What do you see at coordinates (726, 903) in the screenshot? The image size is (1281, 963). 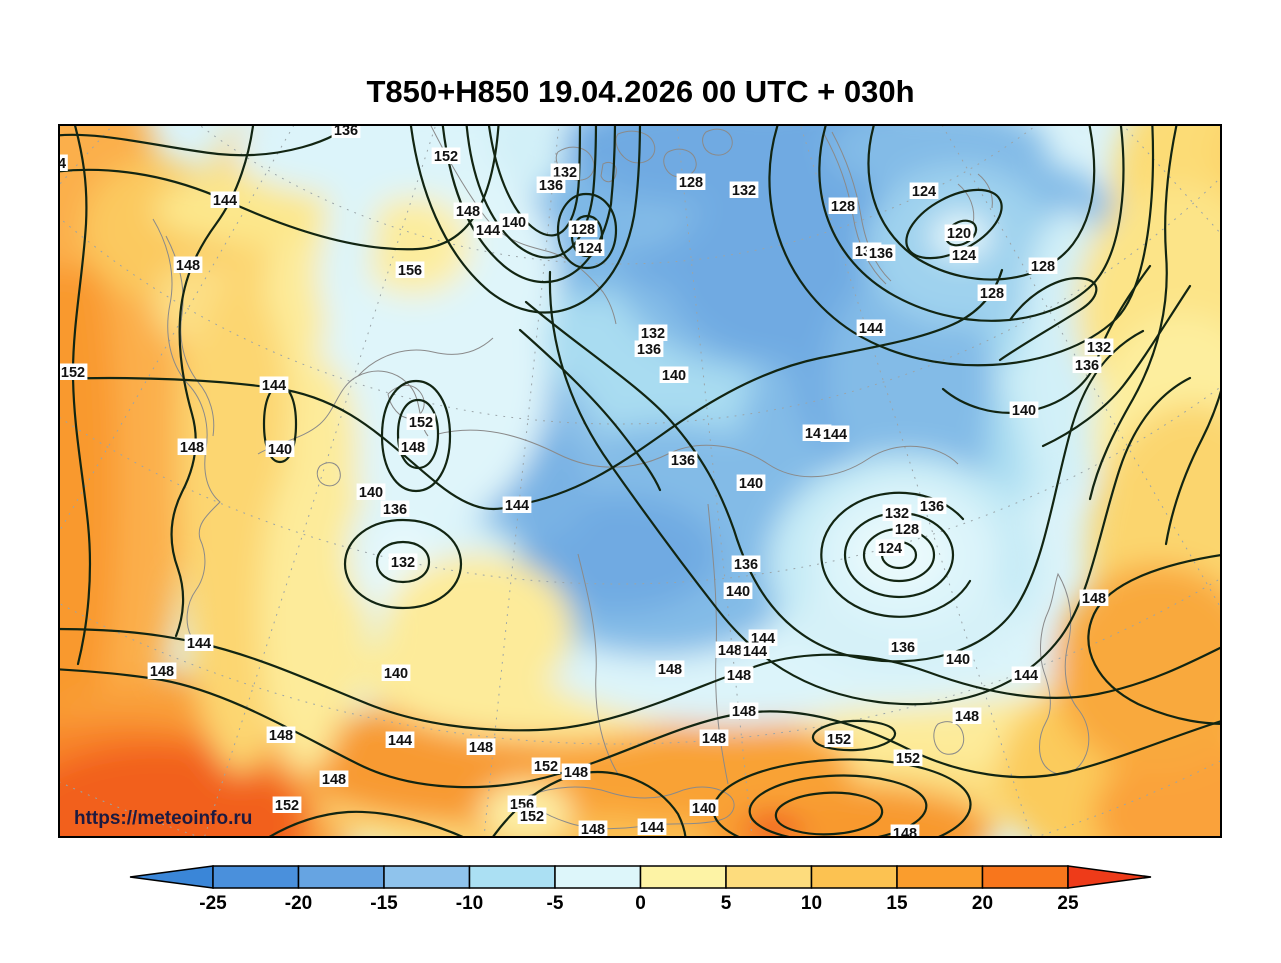 I see `svg-text: 5` at bounding box center [726, 903].